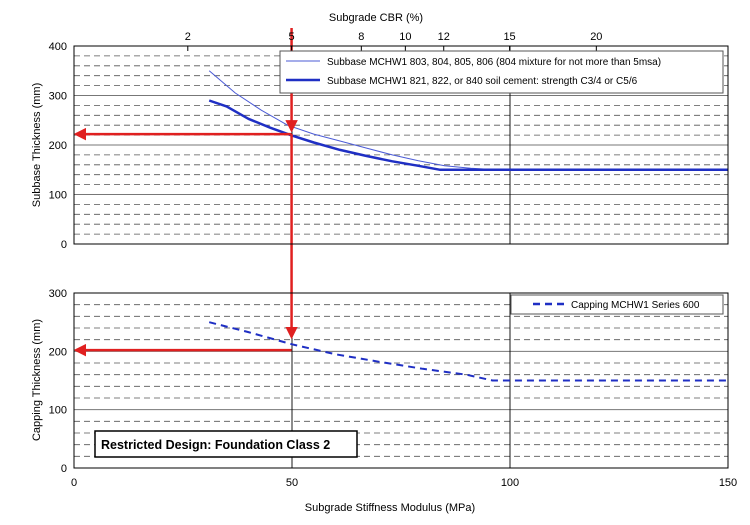 The width and height of the screenshot is (750, 525). What do you see at coordinates (188, 37) in the screenshot?
I see `cbr-tick-label: 2` at bounding box center [188, 37].